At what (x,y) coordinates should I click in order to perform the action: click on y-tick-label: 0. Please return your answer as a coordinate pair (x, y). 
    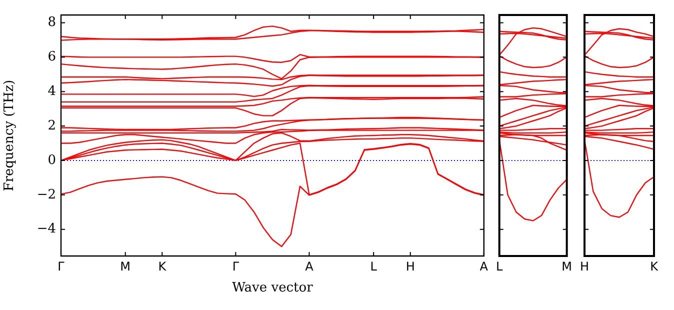
    Looking at the image, I should click on (52, 160).